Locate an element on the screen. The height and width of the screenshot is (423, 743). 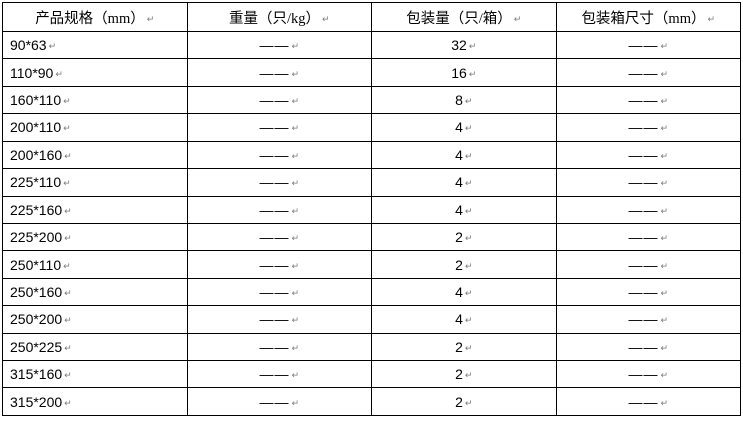
header-cell-box: 包装箱尺寸（mm） ↵ is located at coordinates (648, 17).